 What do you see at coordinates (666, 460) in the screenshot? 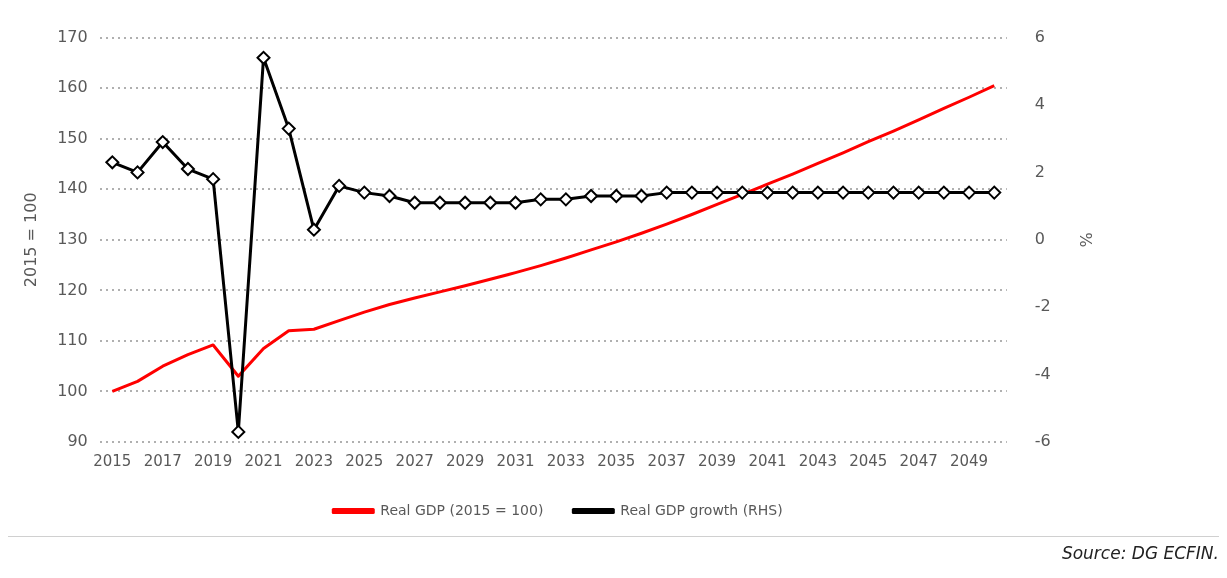
I see `x-tick-label: 2037` at bounding box center [666, 460].